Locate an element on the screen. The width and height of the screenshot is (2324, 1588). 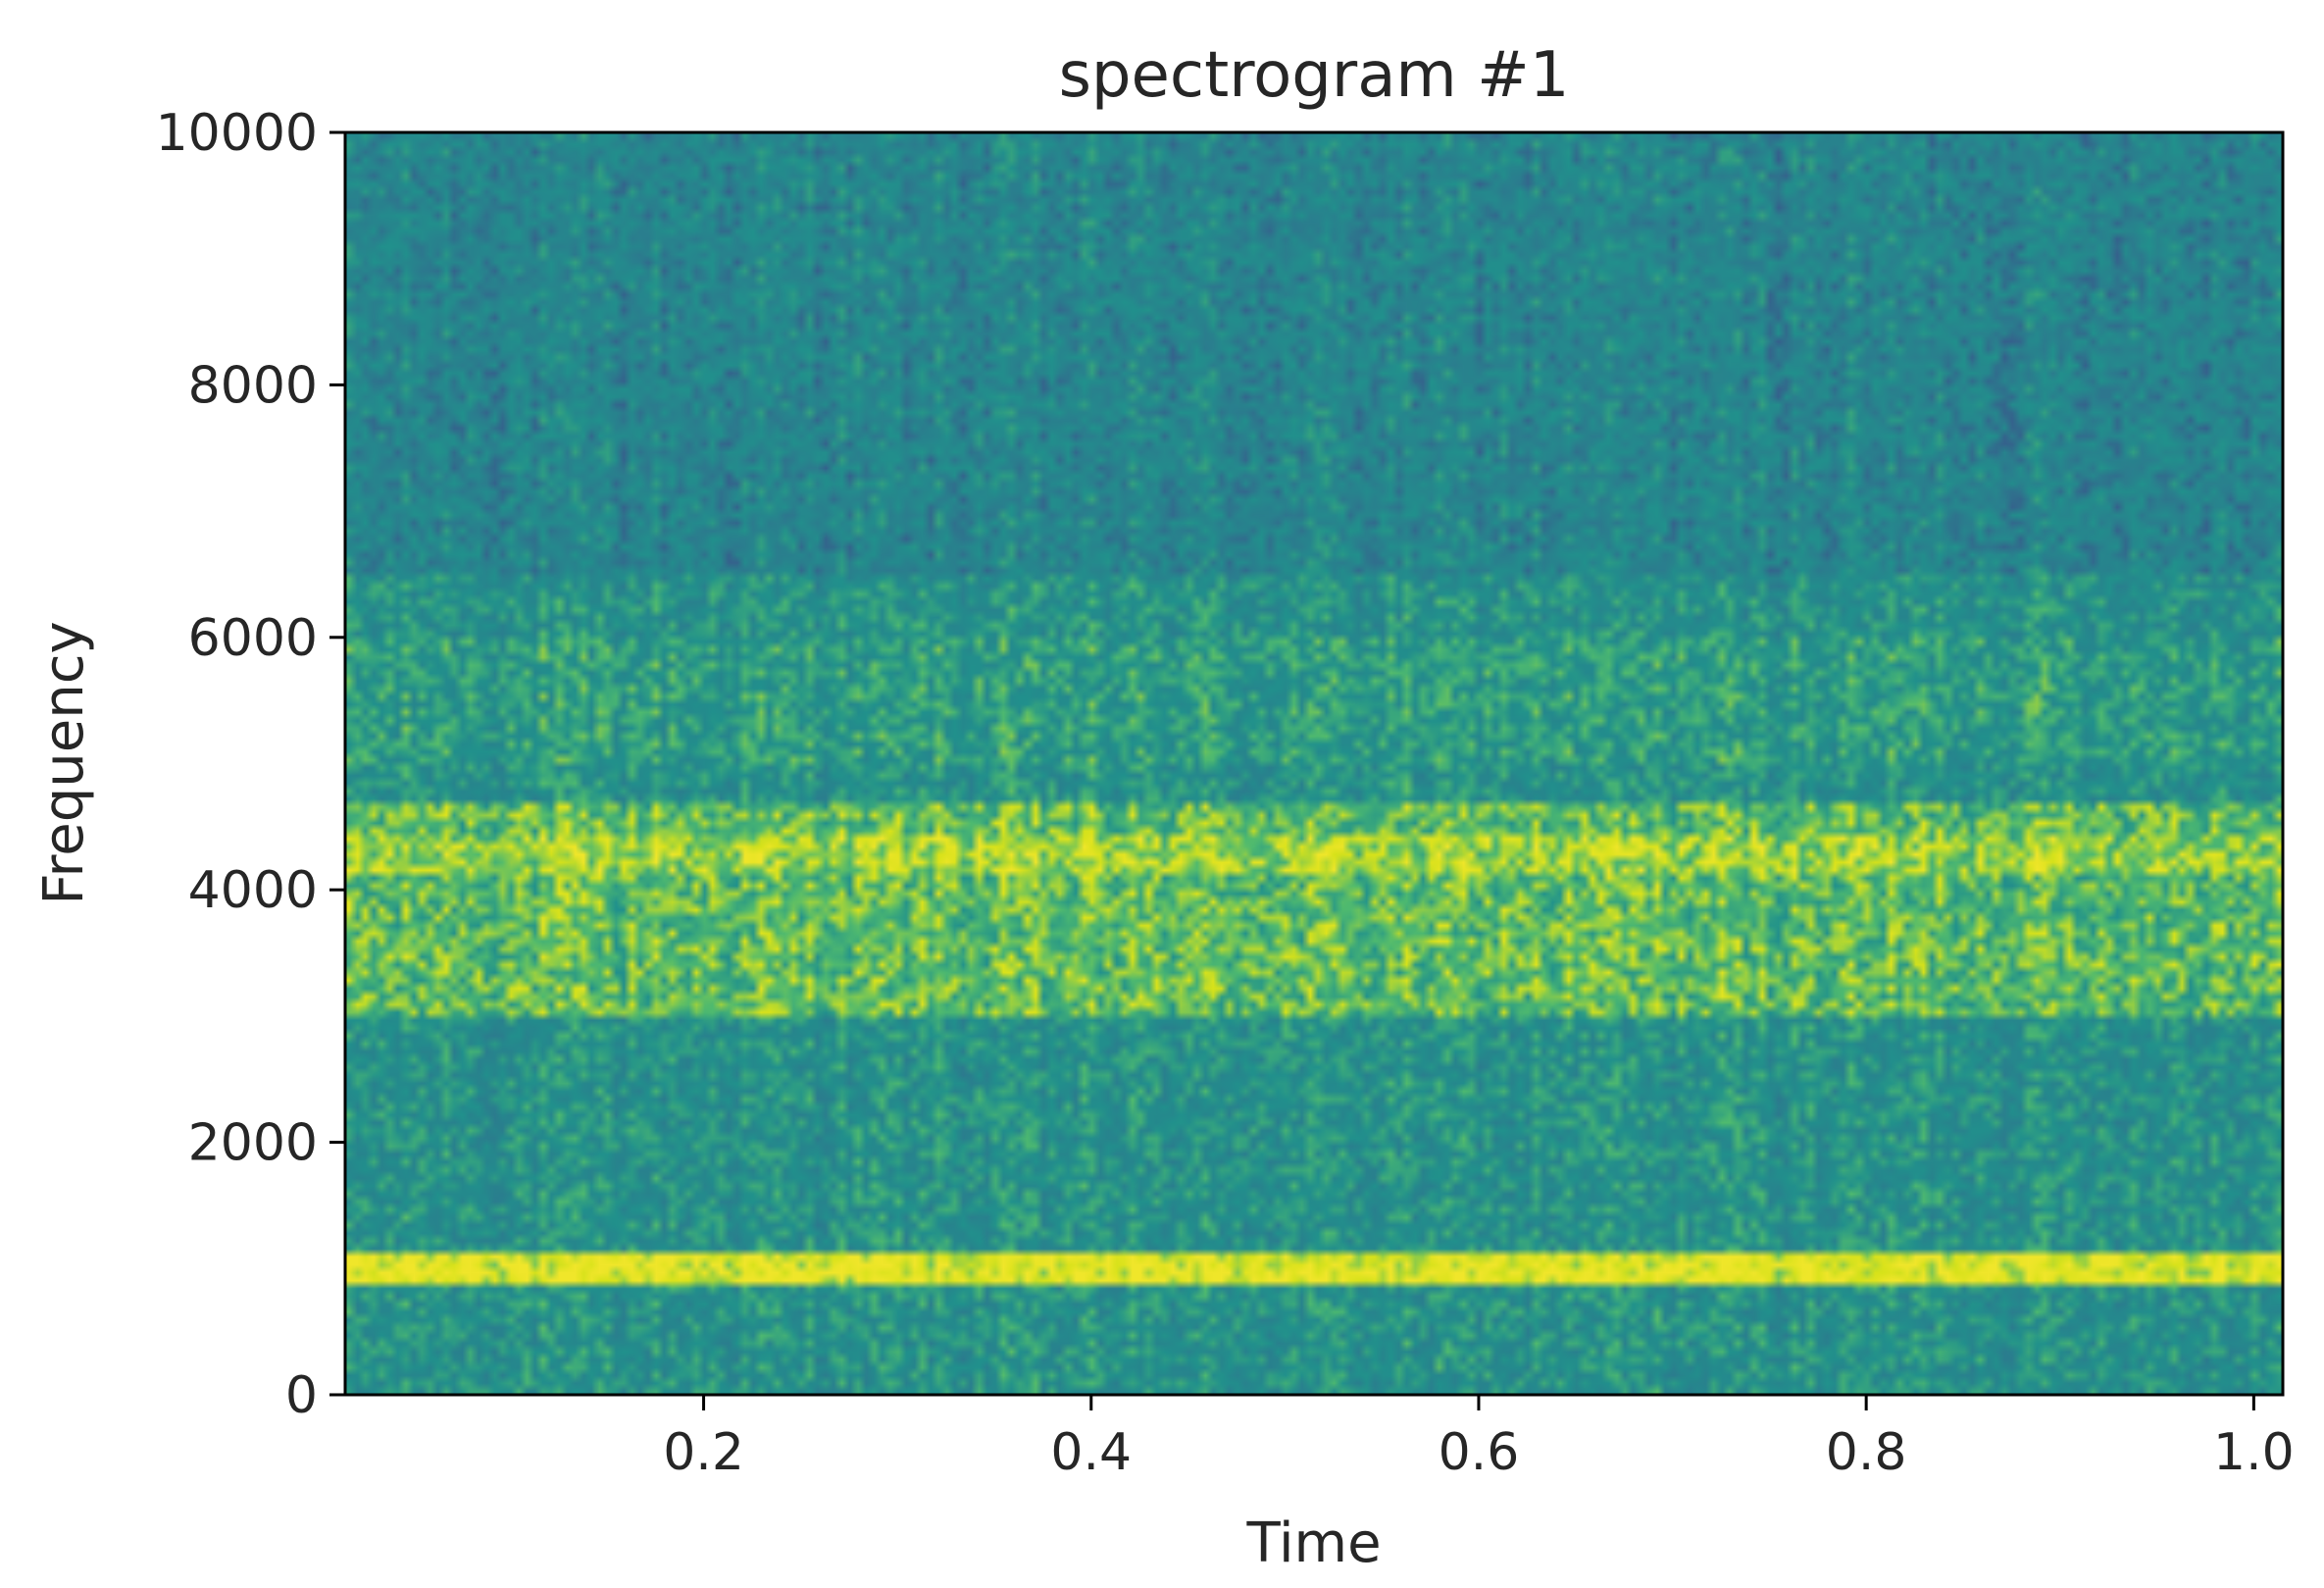
y-tick-label: 8000 is located at coordinates (253, 385).